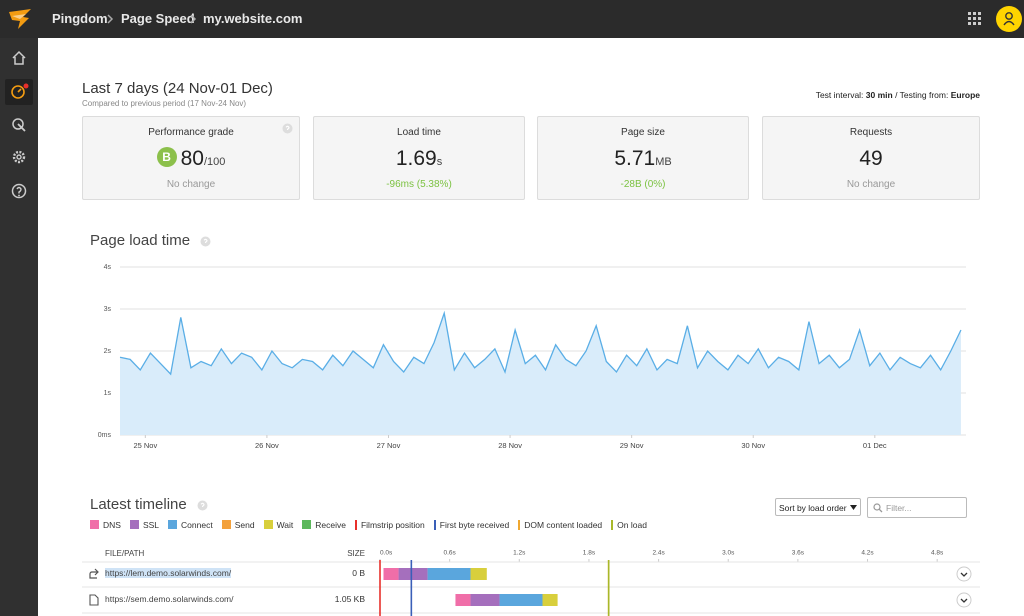 This screenshot has width=1024, height=616. I want to click on legend-label: Receive, so click(330, 525).